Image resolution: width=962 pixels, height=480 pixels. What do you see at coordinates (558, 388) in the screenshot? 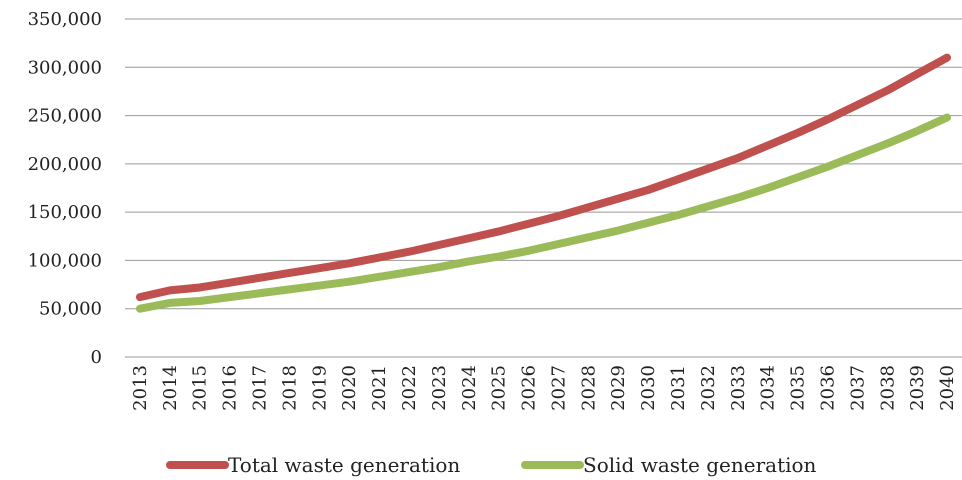
I see `x-tick-label: 2027` at bounding box center [558, 388].